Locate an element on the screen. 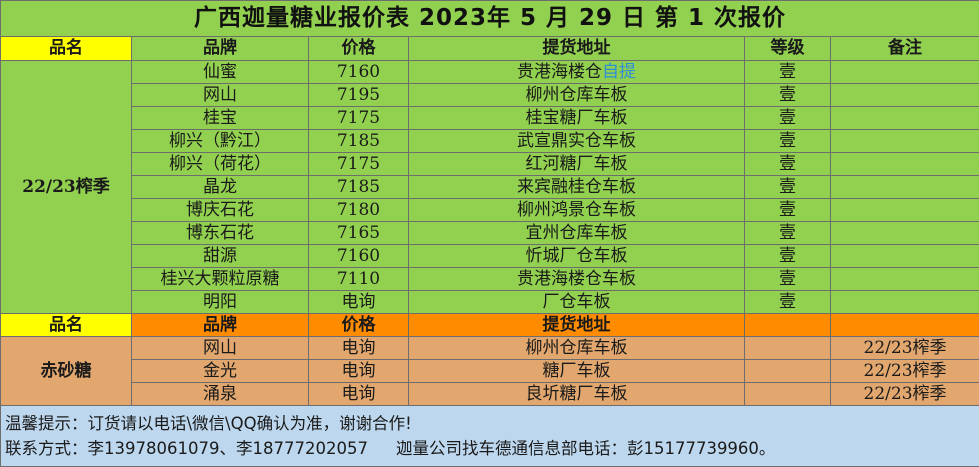 Image resolution: width=979 pixels, height=467 pixels. header2-note is located at coordinates (905, 325).